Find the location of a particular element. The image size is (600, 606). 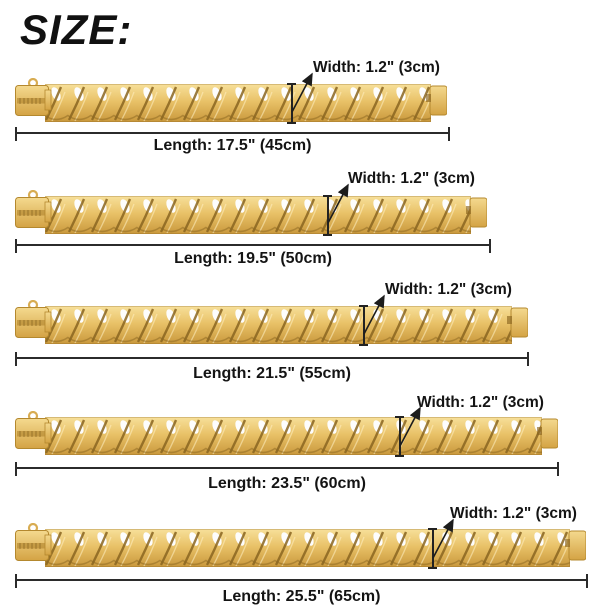

length-label: Length: 19.5" (50cm) is located at coordinates (253, 258).